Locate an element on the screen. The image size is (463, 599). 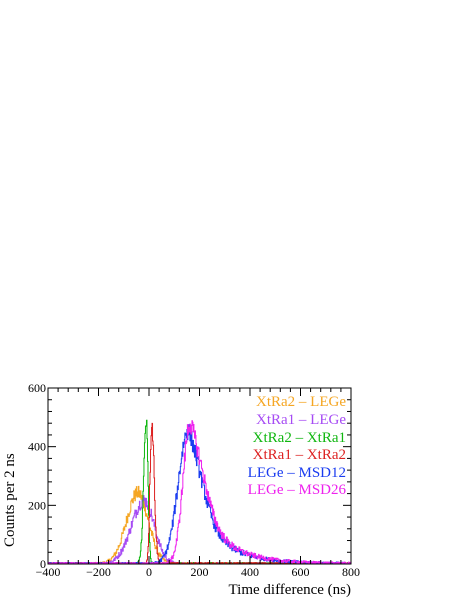
legend-entry: XtRa1 – XtRa2 is located at coordinates (299, 455).